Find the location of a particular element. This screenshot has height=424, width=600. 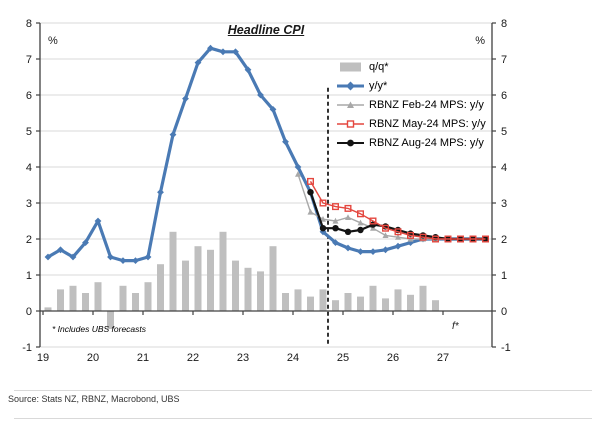

y-tick-label-right: 1 is located at coordinates (504, 276).